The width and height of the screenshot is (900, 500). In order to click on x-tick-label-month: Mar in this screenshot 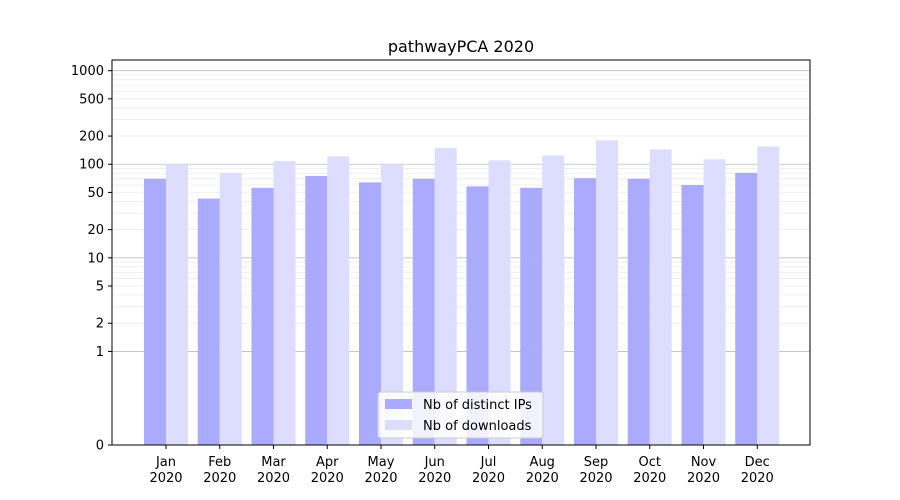, I will do `click(273, 462)`.